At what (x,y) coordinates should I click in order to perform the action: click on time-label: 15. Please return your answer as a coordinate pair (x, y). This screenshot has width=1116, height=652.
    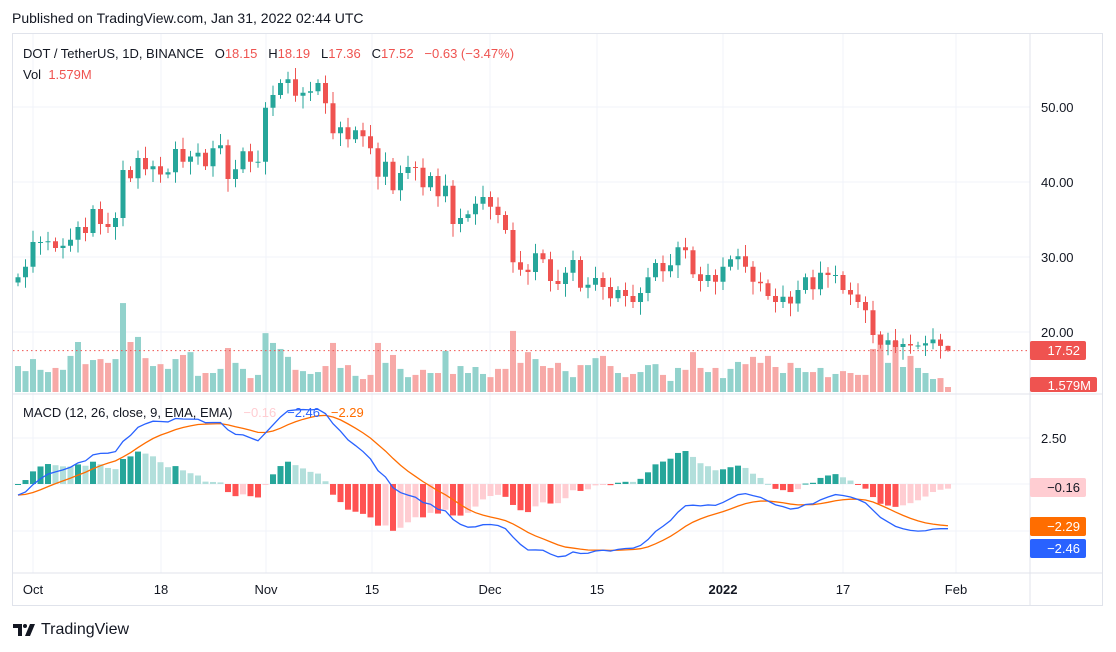
    Looking at the image, I should click on (372, 589).